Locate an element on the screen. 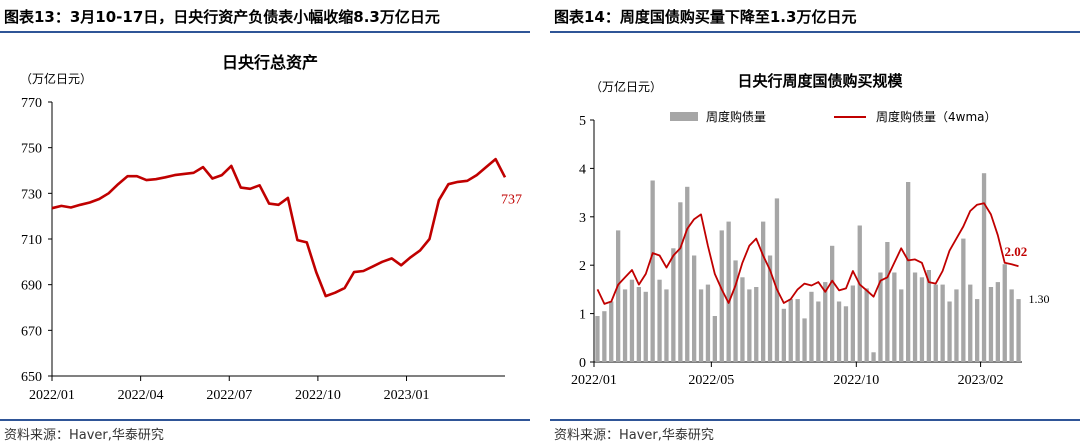 This screenshot has width=1080, height=448. title-rule-left is located at coordinates (265, 32).